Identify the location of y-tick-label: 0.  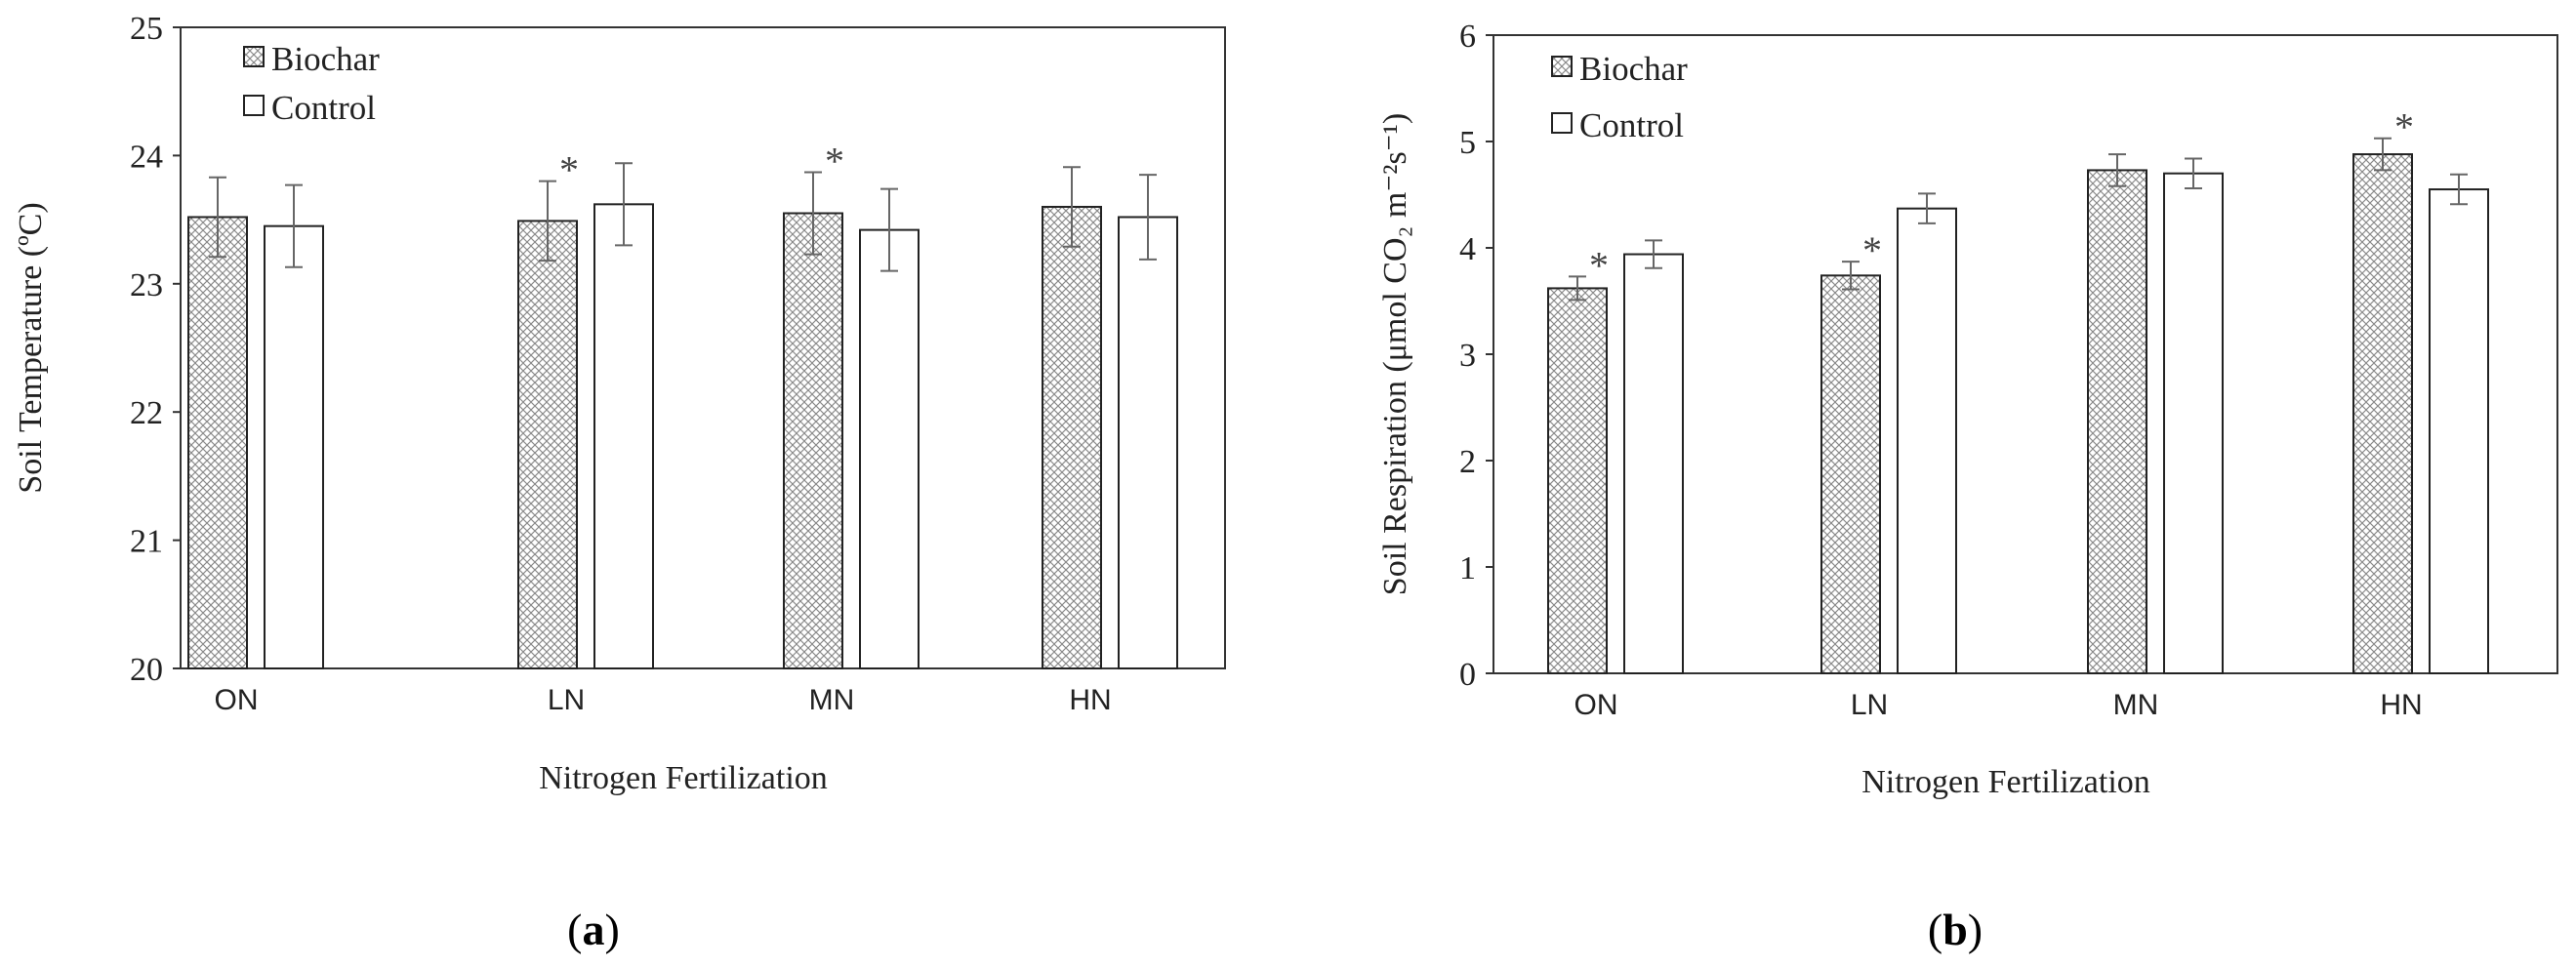
(1467, 675).